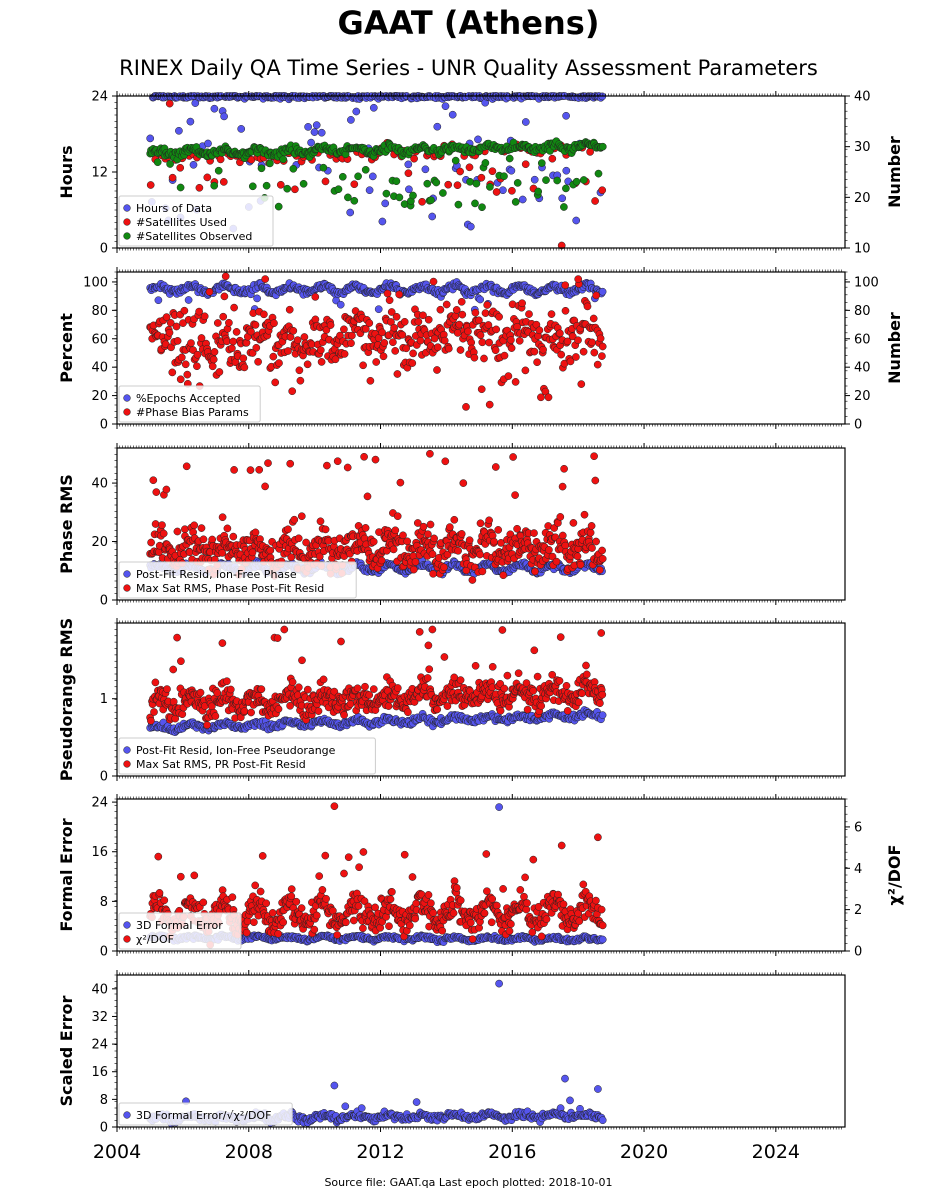 Image resolution: width=937 pixels, height=1200 pixels. Describe the element at coordinates (104, 249) in the screenshot. I see `y-tick-label: 0` at that location.